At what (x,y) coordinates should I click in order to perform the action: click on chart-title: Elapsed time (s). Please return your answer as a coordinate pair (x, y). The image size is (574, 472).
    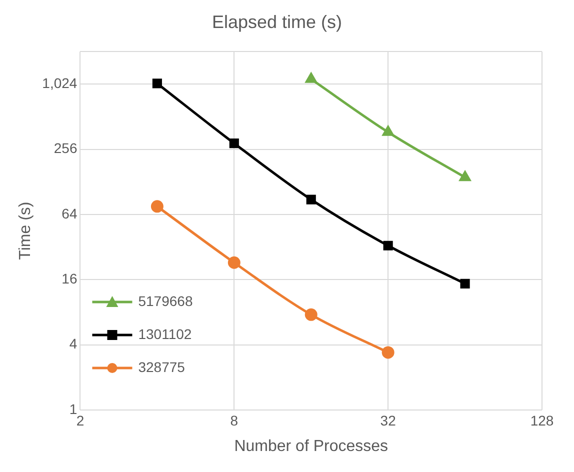
    Looking at the image, I should click on (277, 22).